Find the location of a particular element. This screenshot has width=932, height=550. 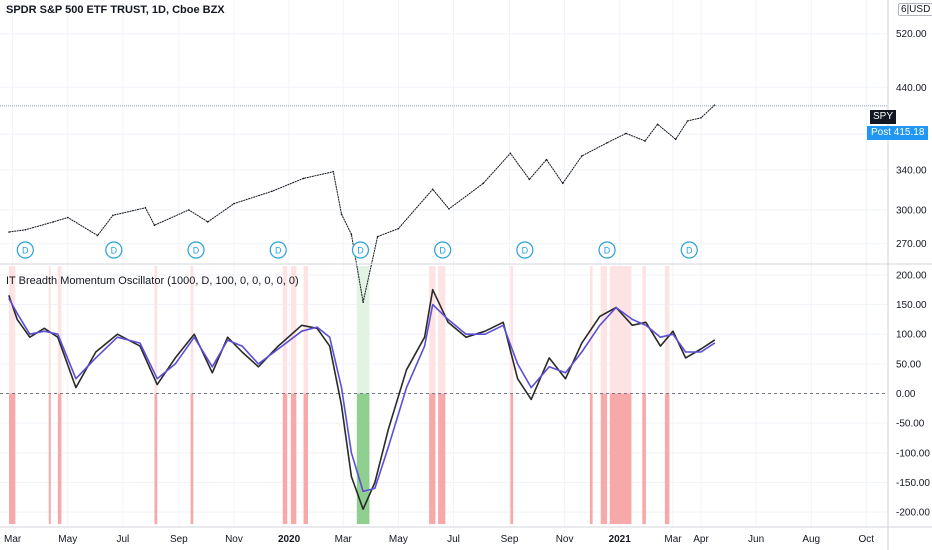

symbol-title: SPDR S&P 500 ETF TRUST, 1D, Cboe BZX is located at coordinates (115, 10).